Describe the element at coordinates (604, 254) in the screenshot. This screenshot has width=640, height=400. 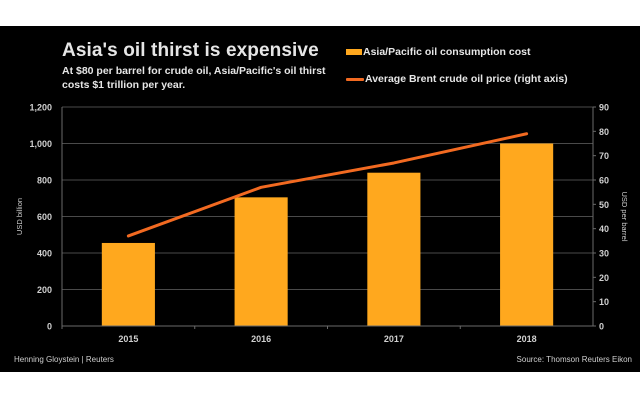
I see `y2-tick-label: 30` at that location.